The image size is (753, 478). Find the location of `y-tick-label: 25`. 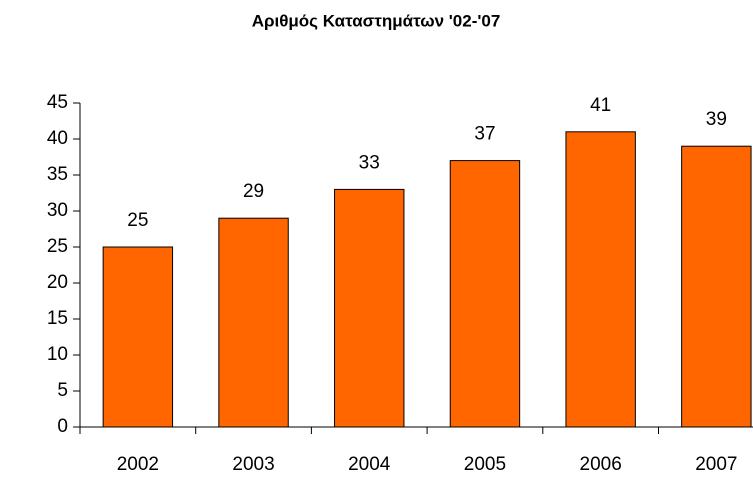

y-tick-label: 25 is located at coordinates (57, 246).